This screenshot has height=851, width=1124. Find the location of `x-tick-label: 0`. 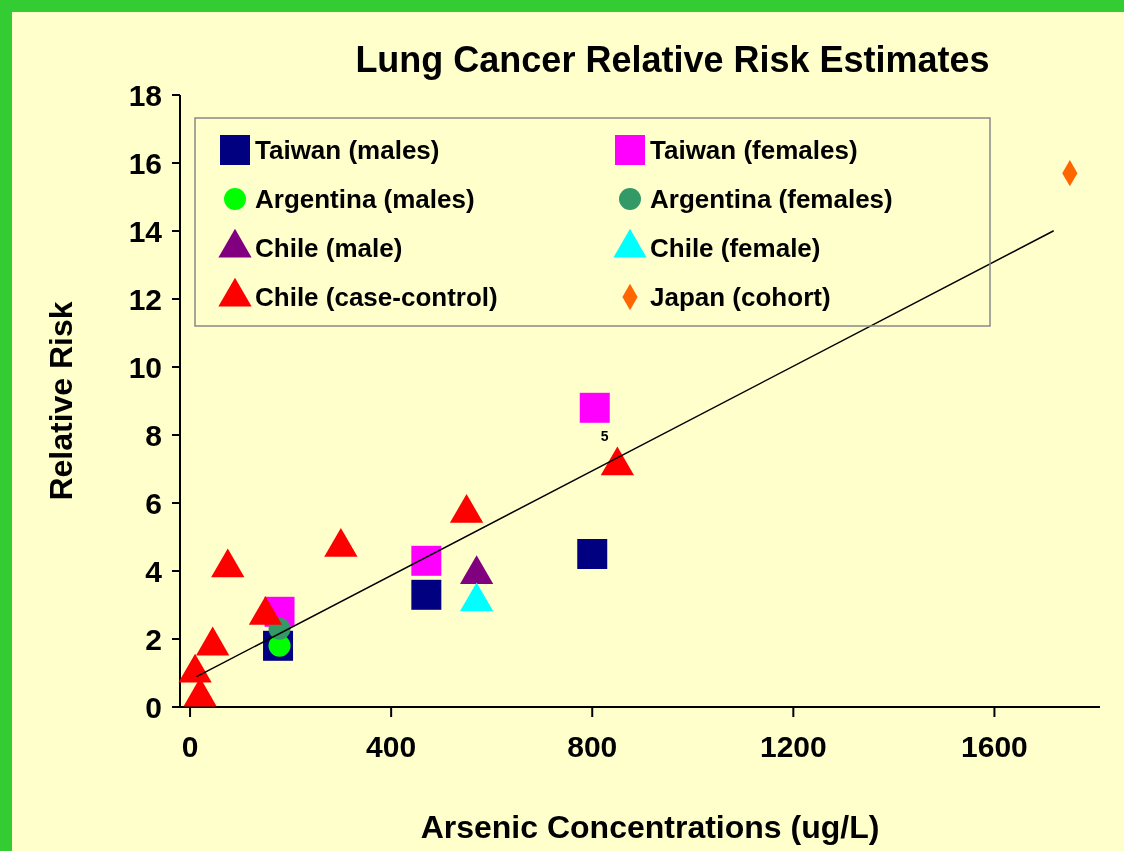

x-tick-label: 0 is located at coordinates (190, 746).